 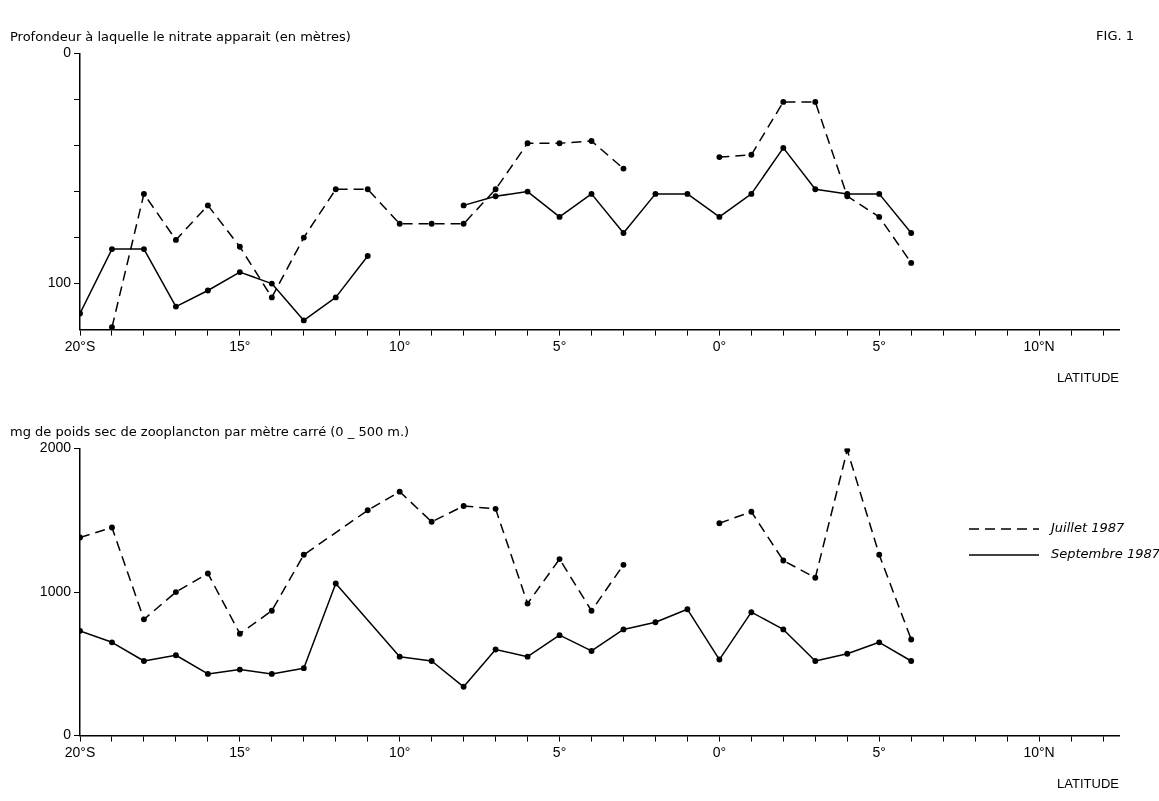 What do you see at coordinates (55, 447) in the screenshot?
I see `y-tick-label: 2000` at bounding box center [55, 447].